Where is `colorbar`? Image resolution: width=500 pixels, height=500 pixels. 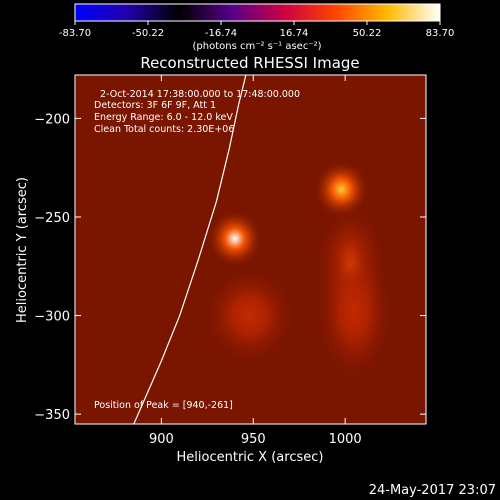 colorbar is located at coordinates (257, 12).